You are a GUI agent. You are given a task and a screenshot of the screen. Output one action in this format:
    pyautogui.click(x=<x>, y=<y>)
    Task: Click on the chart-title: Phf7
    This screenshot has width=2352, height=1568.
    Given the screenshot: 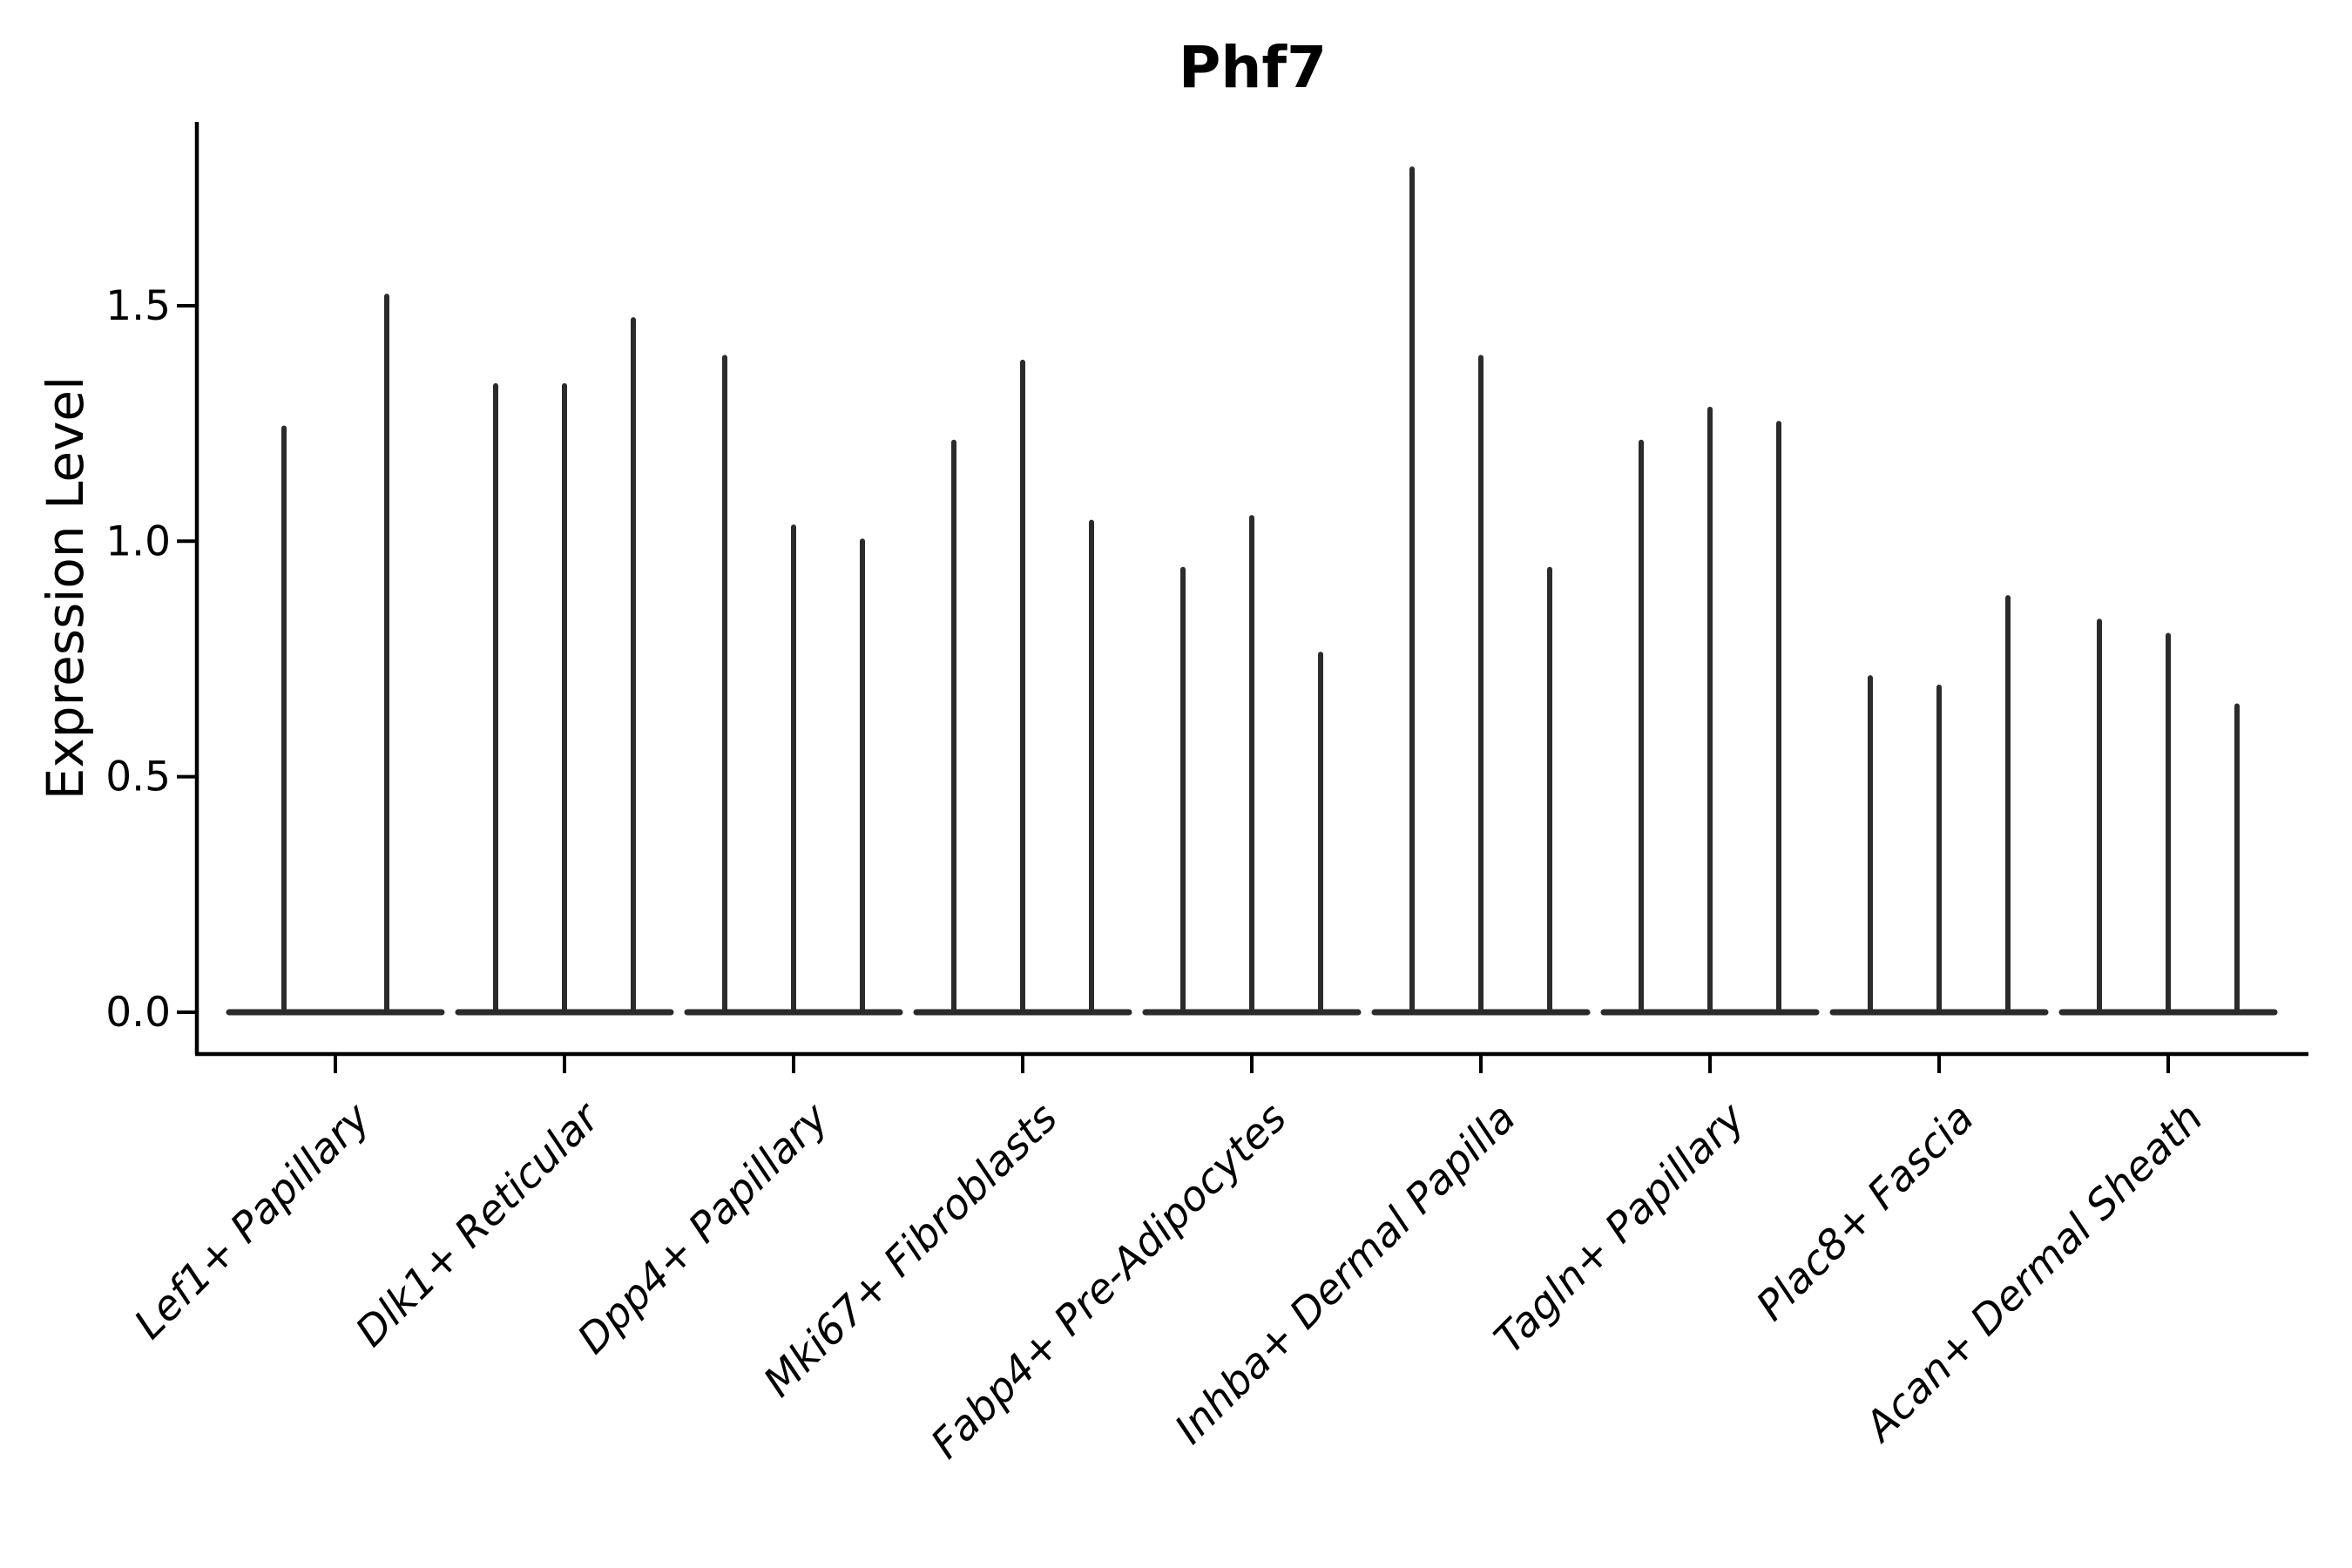 What is the action you would take?
    pyautogui.click(x=1253, y=67)
    